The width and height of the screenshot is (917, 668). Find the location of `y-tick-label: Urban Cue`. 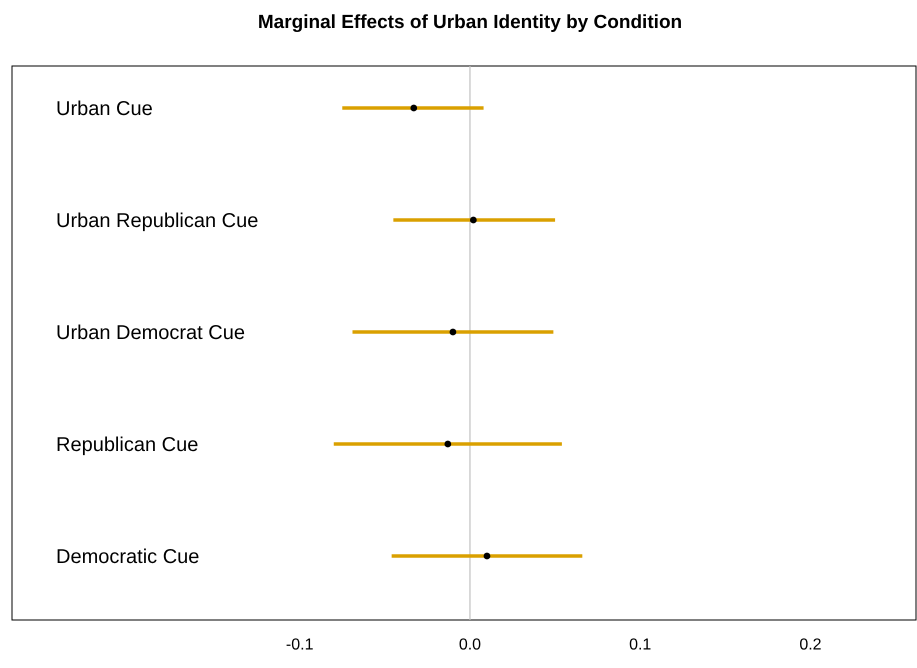

y-tick-label: Urban Cue is located at coordinates (104, 109).